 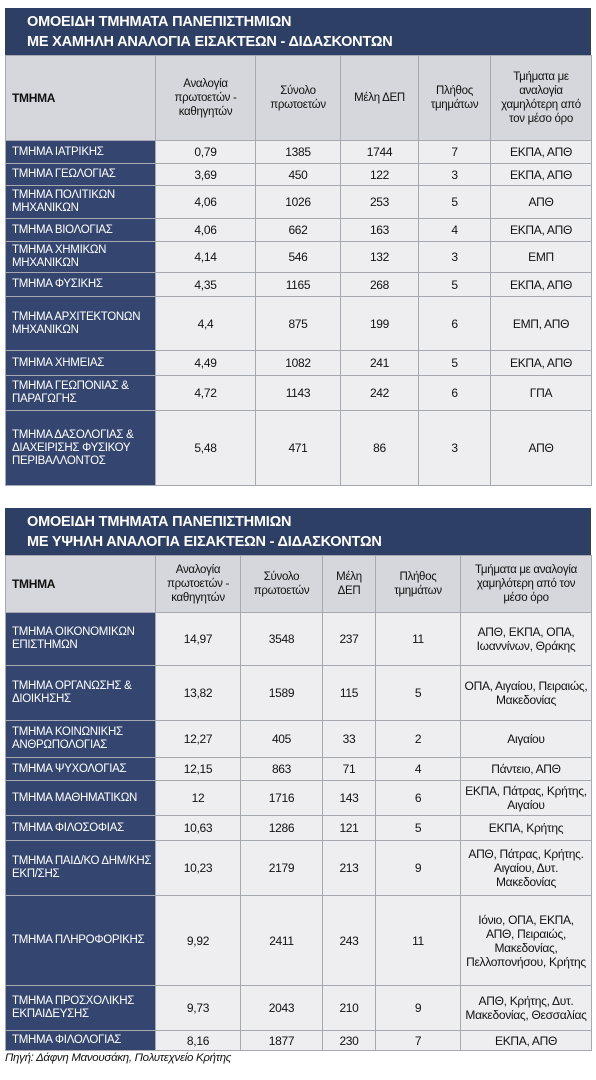 I want to click on table-row: ΤΜΗΜΑ ΓΕΩΛΟΓΙΑΣ 3,69 450 122 3 ΕΚΠΑ, ΑΠΘ, so click(x=298, y=174).